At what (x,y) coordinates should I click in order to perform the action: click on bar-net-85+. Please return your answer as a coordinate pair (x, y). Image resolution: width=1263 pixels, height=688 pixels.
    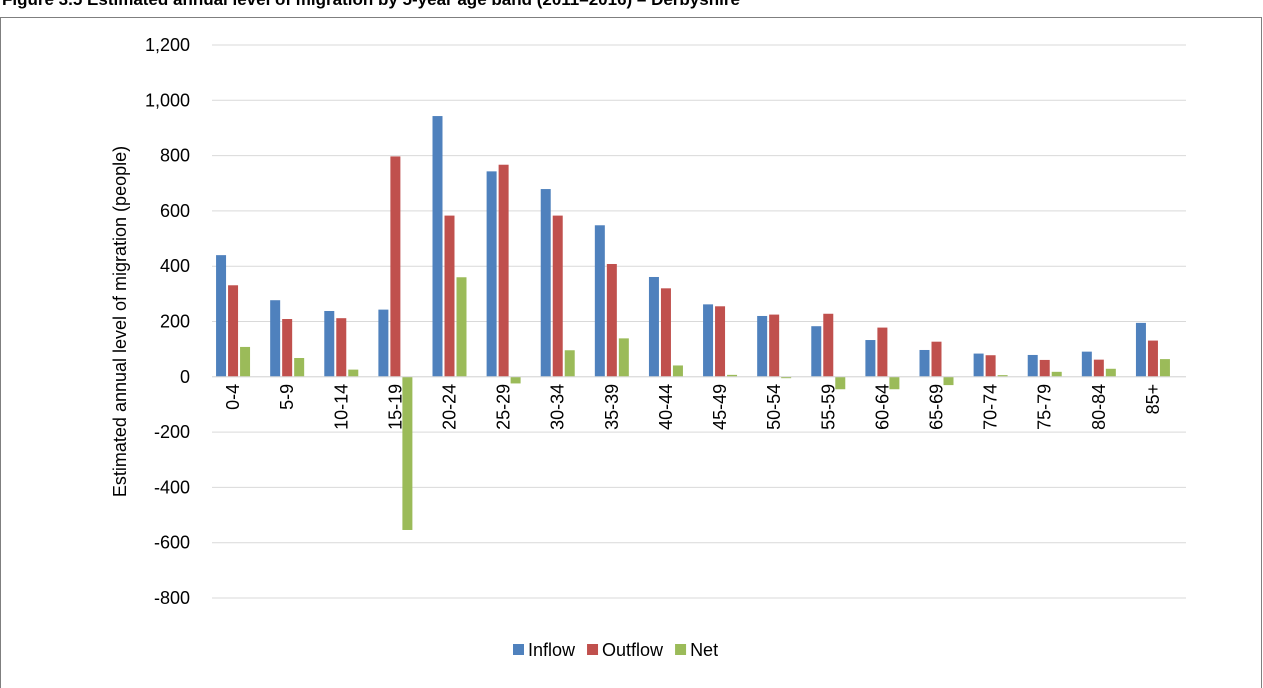
    Looking at the image, I should click on (1164, 368).